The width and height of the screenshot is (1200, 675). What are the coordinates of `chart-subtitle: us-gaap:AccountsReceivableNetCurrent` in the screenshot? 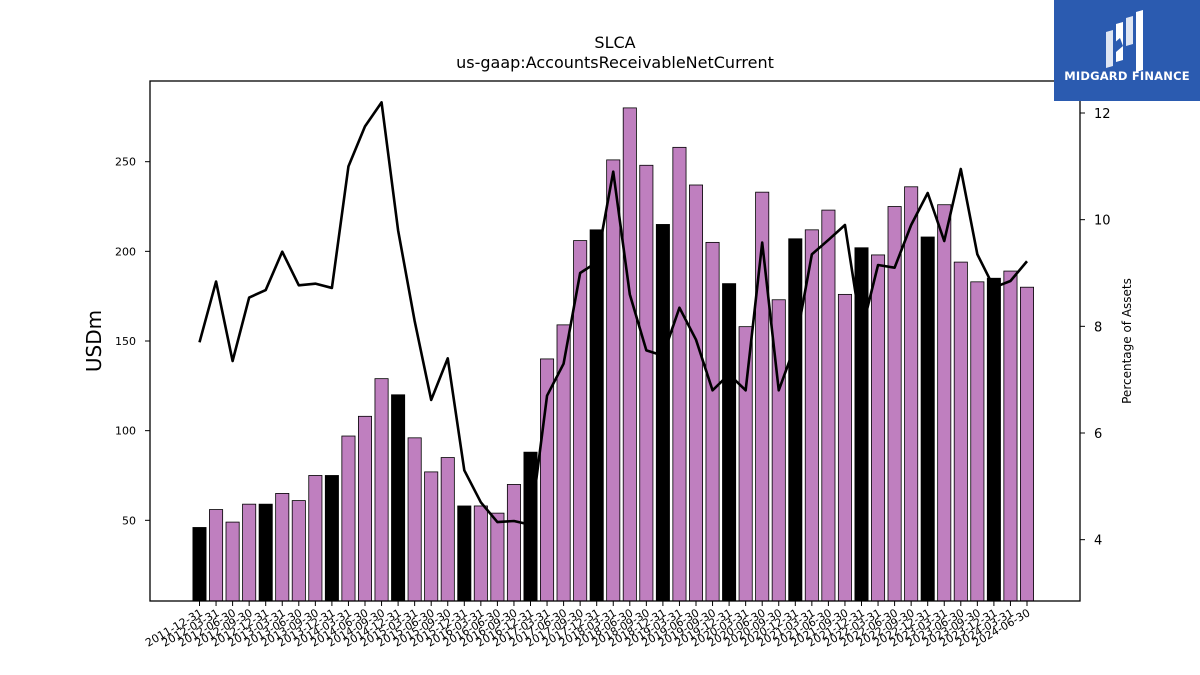 It's located at (615, 62).